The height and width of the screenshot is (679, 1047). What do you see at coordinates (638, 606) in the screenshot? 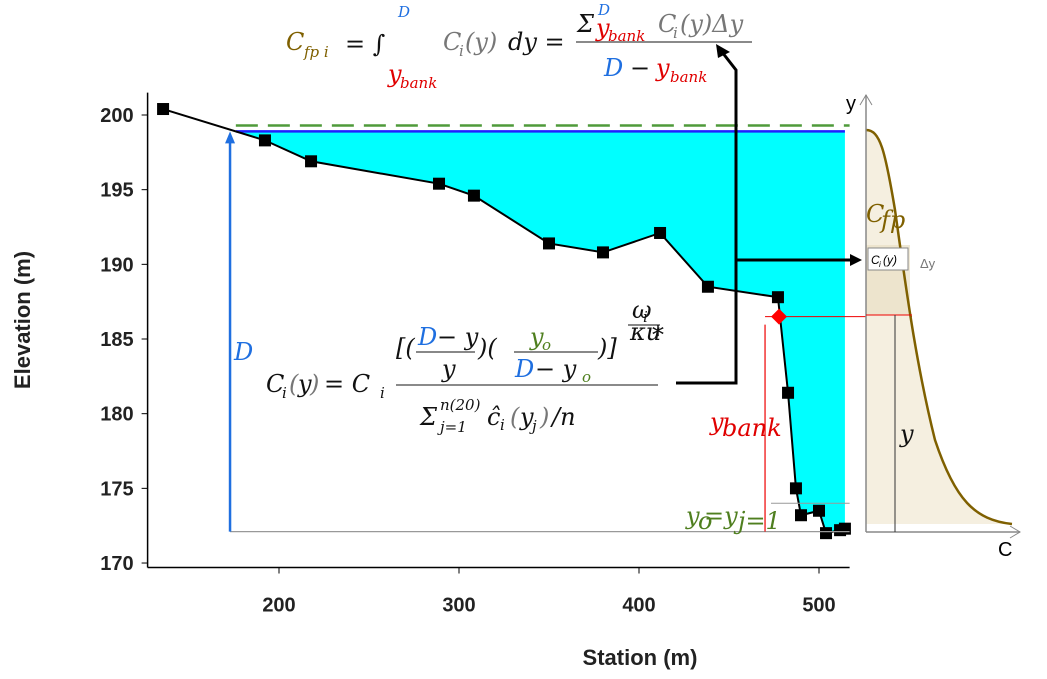
I see `x-tick-label: 400` at bounding box center [638, 606].